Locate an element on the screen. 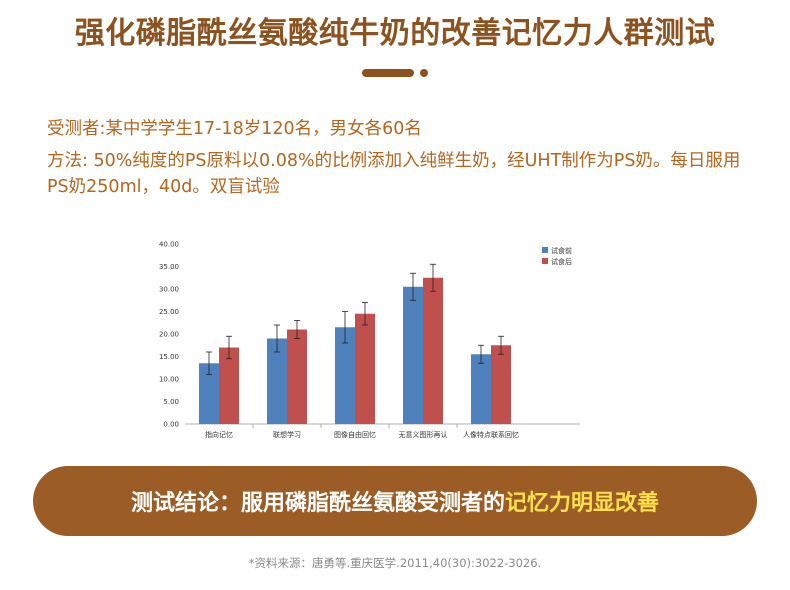 The image size is (790, 590). x-category-label: 人像特点联系回忆 is located at coordinates (491, 434).